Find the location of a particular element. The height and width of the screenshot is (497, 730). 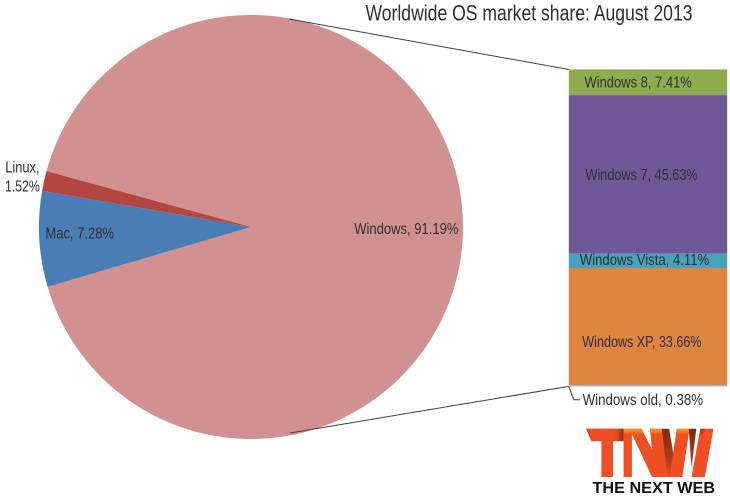

svg-text: THE NEXT WEB is located at coordinates (654, 488).